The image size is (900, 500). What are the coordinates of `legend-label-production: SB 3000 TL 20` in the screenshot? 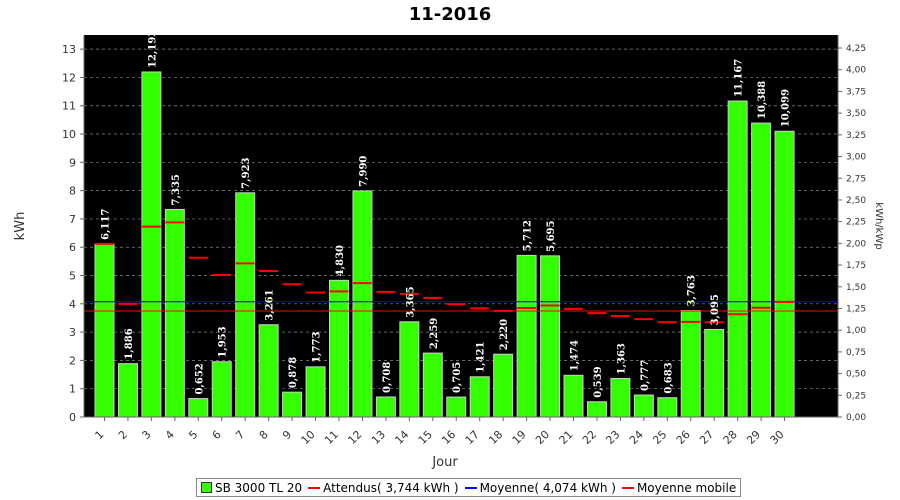 It's located at (259, 487).